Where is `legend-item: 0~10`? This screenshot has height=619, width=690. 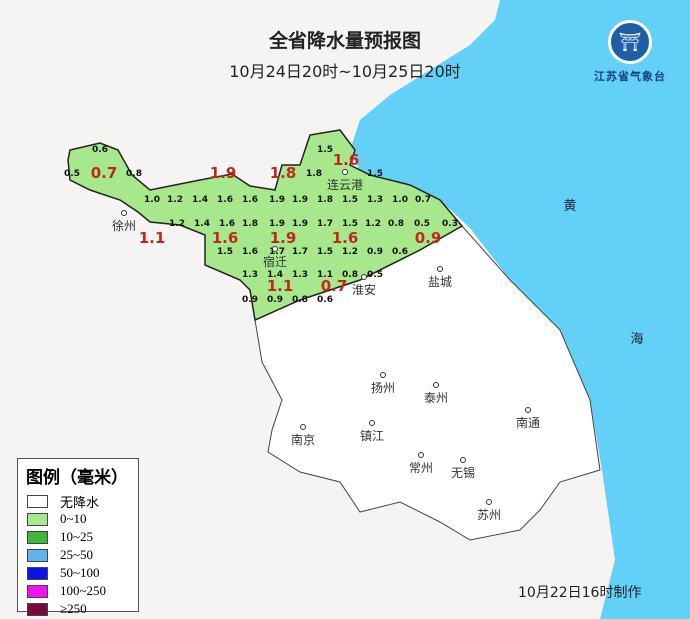 legend-item: 0~10 is located at coordinates (82, 519).